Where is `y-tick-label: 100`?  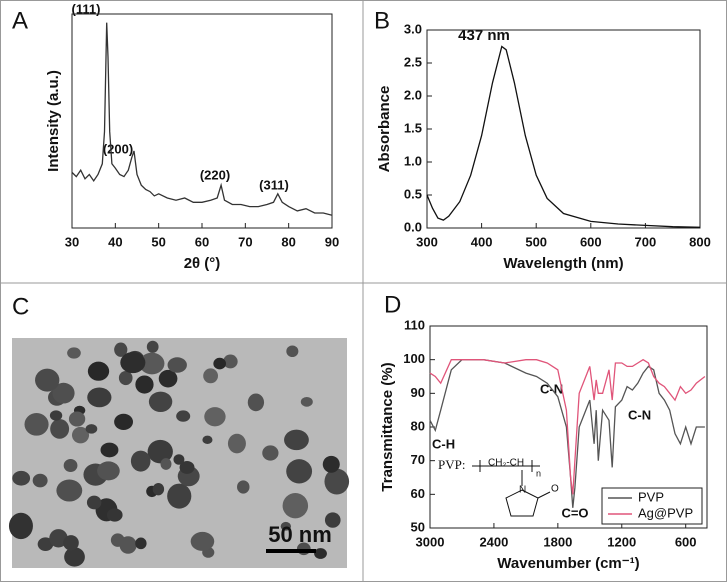 y-tick-label: 100 is located at coordinates (414, 358).